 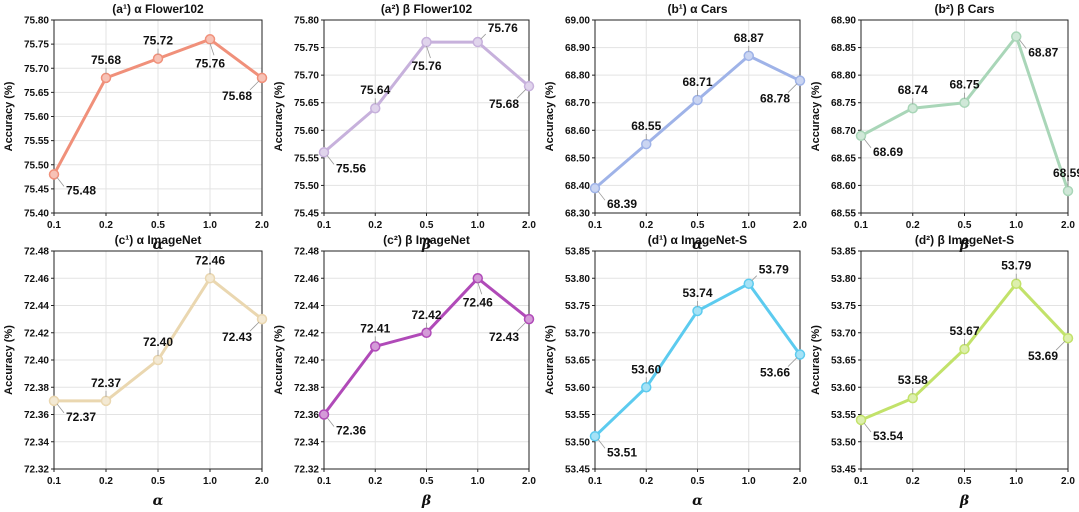 What do you see at coordinates (843, 48) in the screenshot?
I see `y-tick-label: 68.85` at bounding box center [843, 48].